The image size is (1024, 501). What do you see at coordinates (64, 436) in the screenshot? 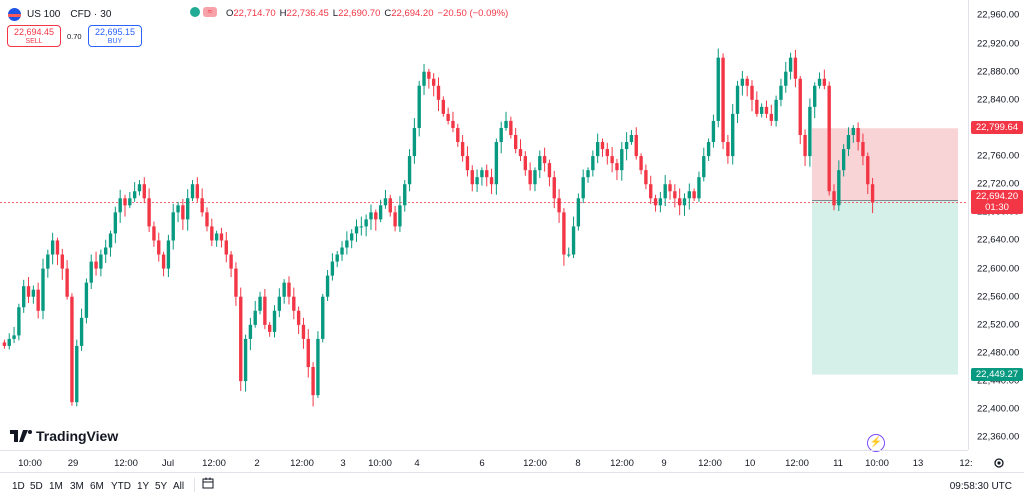
I see `tradingview-logo: TradingView` at bounding box center [64, 436].